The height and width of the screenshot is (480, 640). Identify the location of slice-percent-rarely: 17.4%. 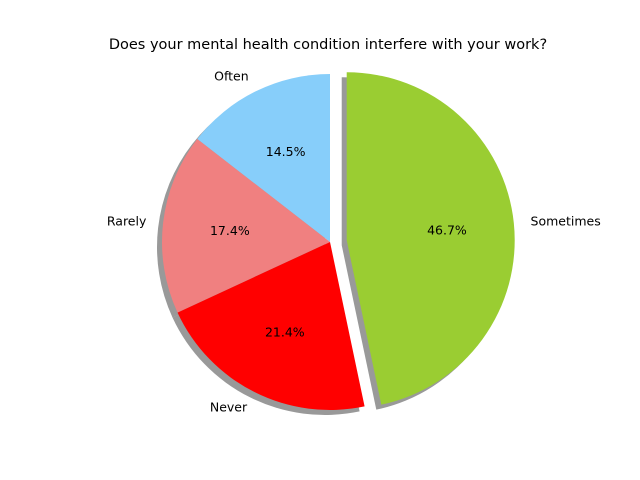
(230, 230).